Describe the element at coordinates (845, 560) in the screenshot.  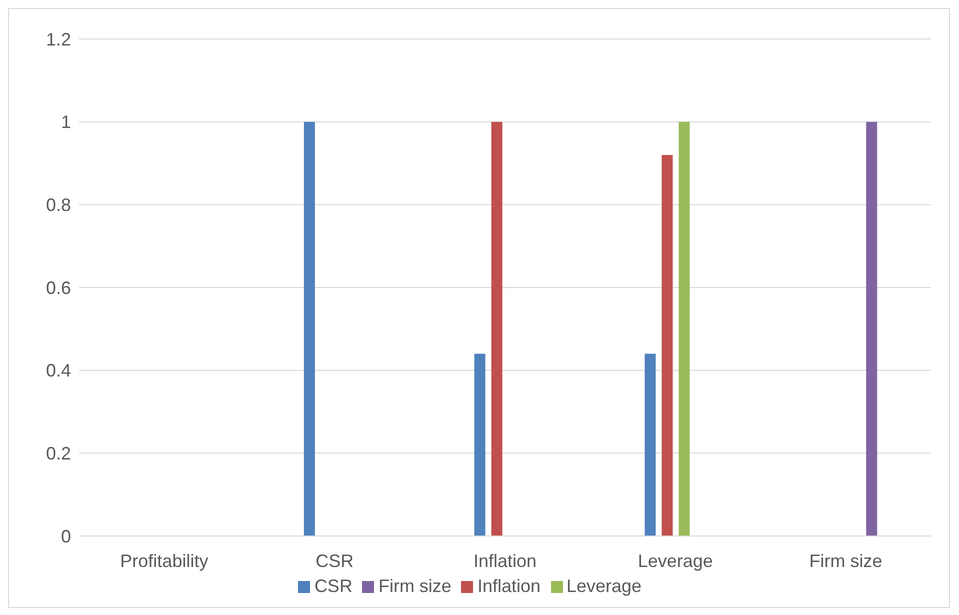
I see `x-tick-label: Firm size` at that location.